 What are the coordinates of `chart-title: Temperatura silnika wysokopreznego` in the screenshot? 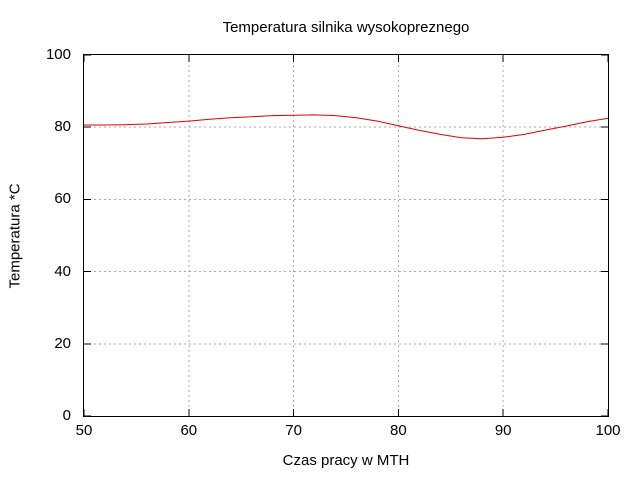 It's located at (346, 27).